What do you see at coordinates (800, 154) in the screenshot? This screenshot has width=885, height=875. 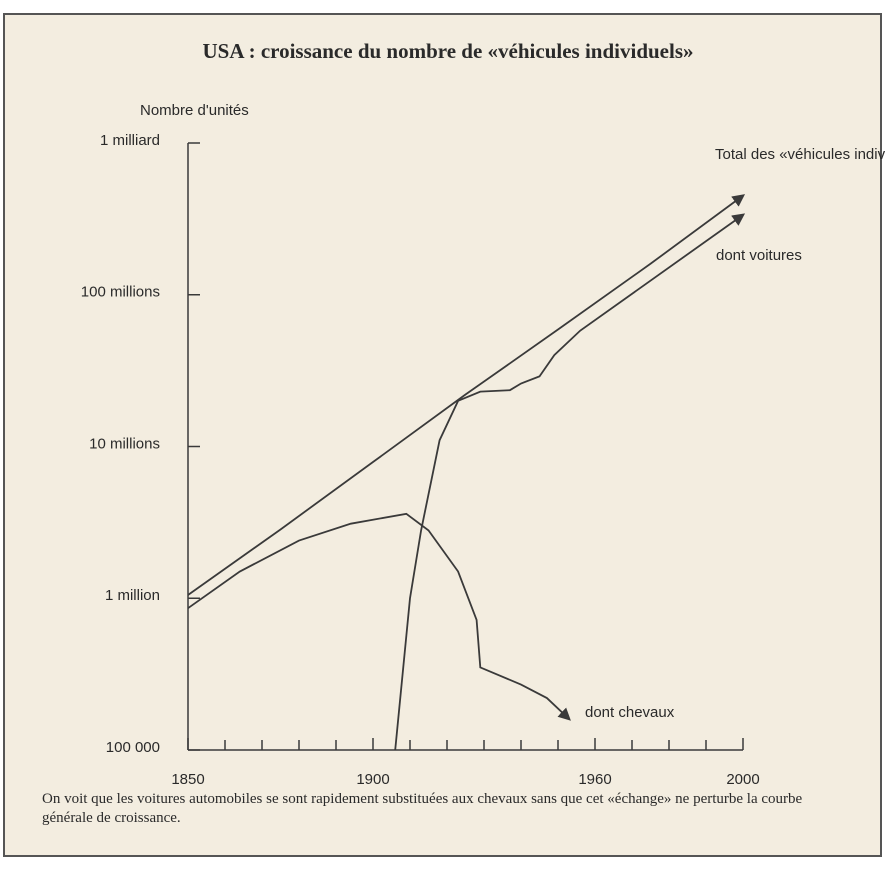 I see `series-label: Total des «véhicules individuels»` at bounding box center [800, 154].